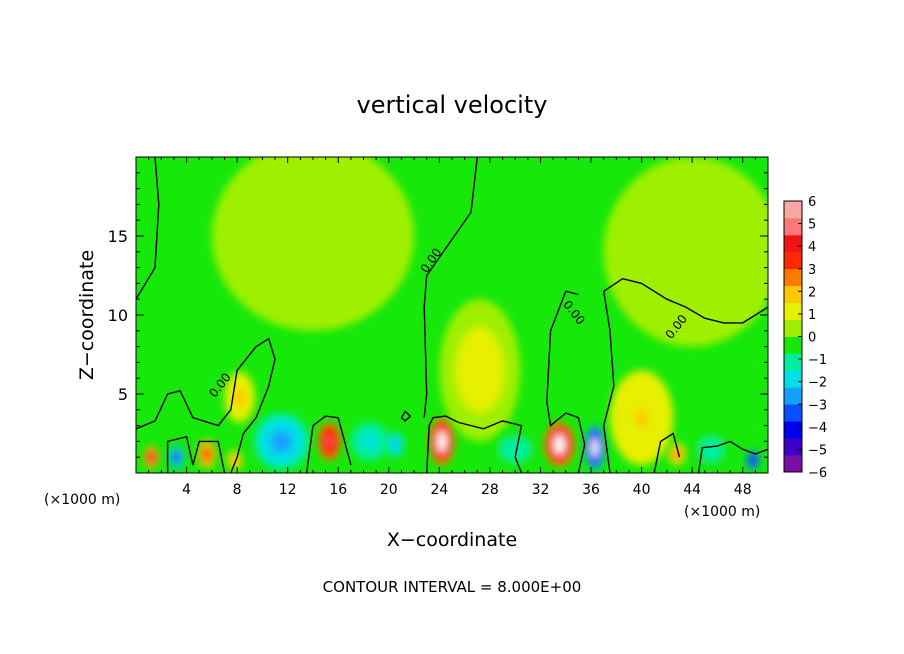 The height and width of the screenshot is (654, 904). What do you see at coordinates (87, 315) in the screenshot?
I see `y-axis-label: Z−coordinate` at bounding box center [87, 315].